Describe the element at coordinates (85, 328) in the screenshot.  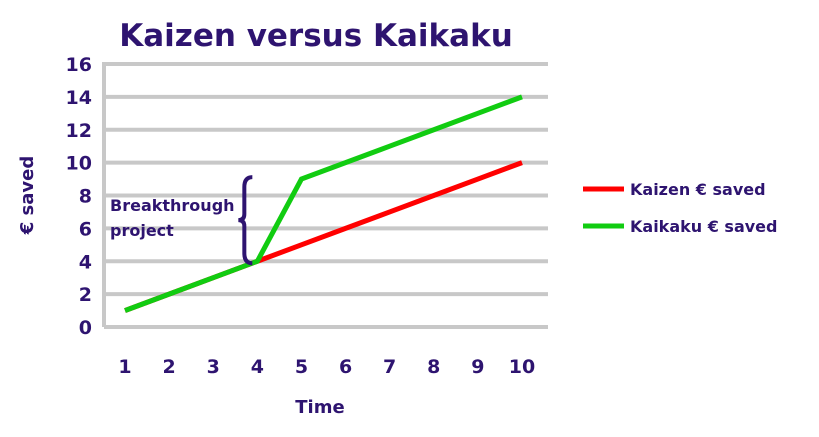
I see `y-tick-label: 0` at that location.